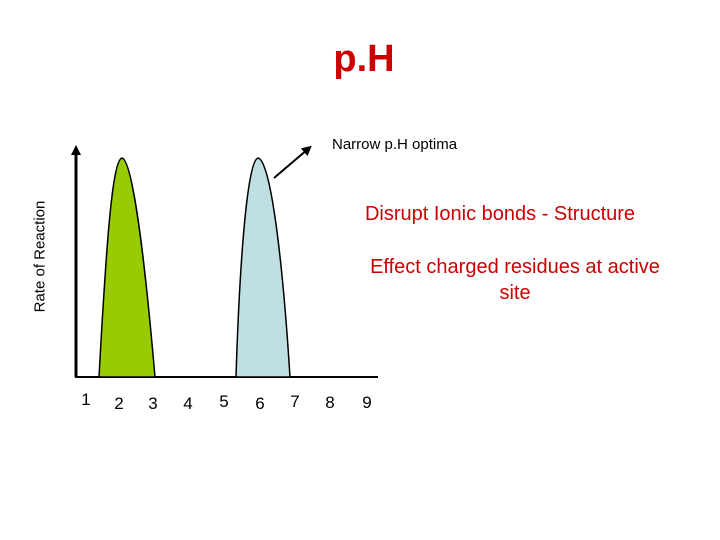 This screenshot has height=540, width=720. Describe the element at coordinates (295, 401) in the screenshot. I see `tick-label: 7` at that location.